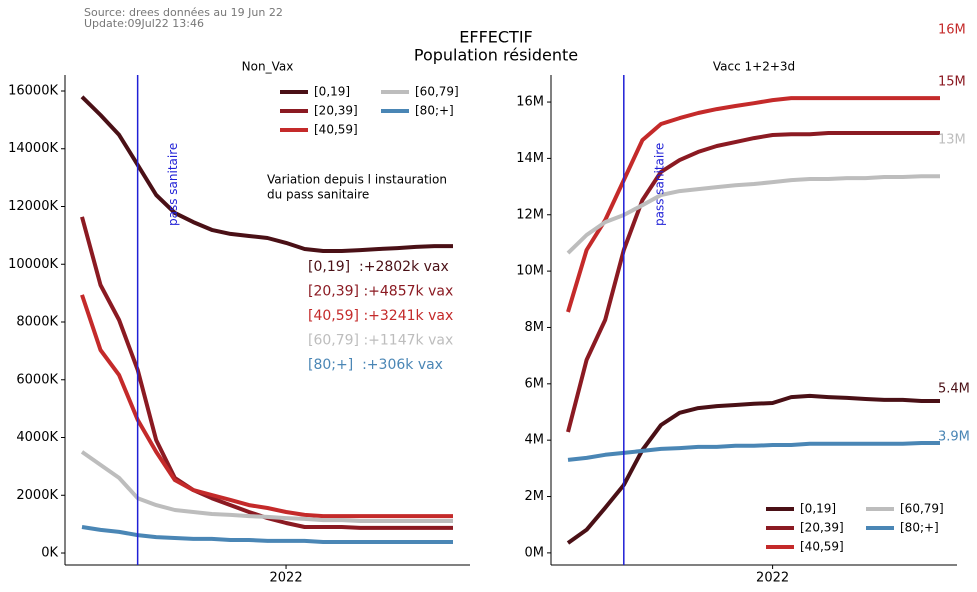 The height and width of the screenshot is (592, 977). What do you see at coordinates (754, 67) in the screenshot?
I see `axes-title: Vacc 1+2+3d` at bounding box center [754, 67].